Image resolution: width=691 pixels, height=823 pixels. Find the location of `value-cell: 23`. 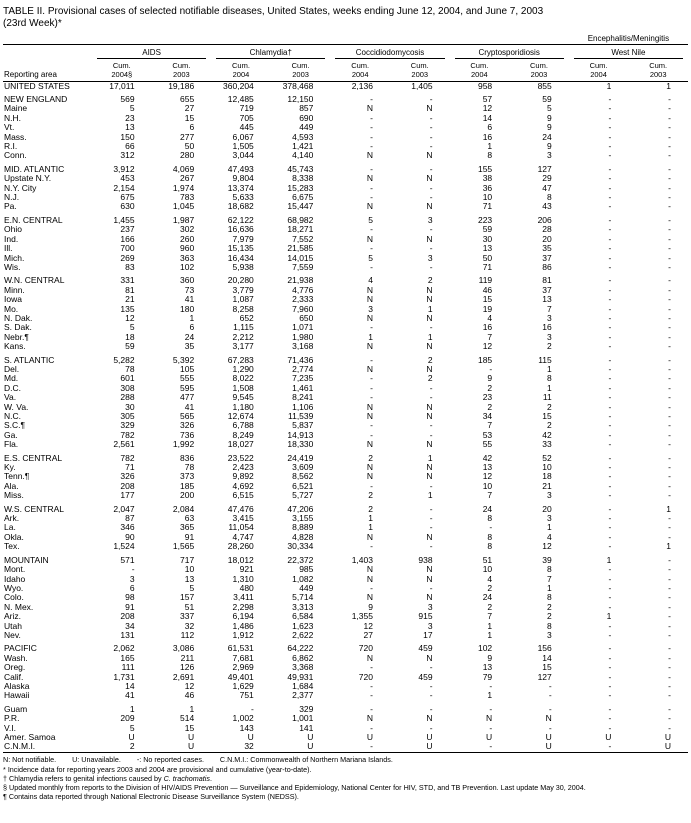

value-cell: 23 is located at coordinates (487, 398).